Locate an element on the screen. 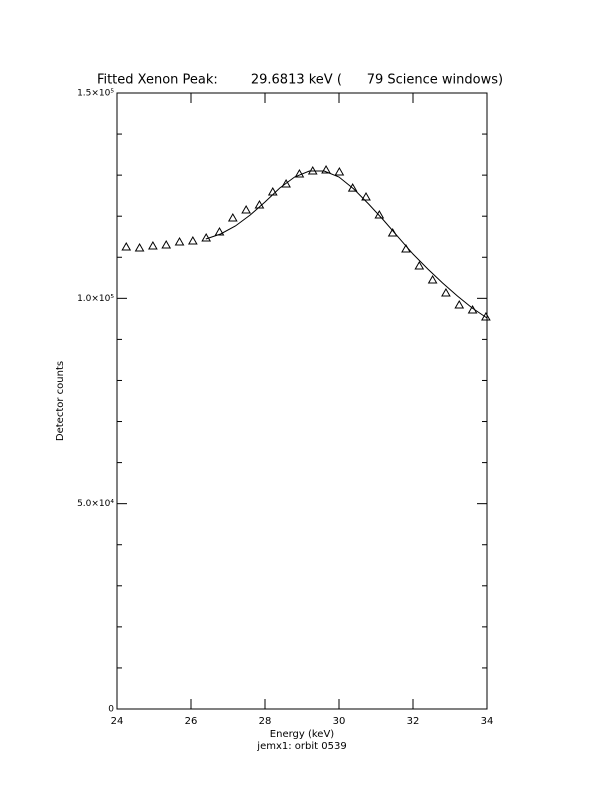 This screenshot has height=792, width=612. y-tick-label: 1.0×10⁵ is located at coordinates (95, 299).